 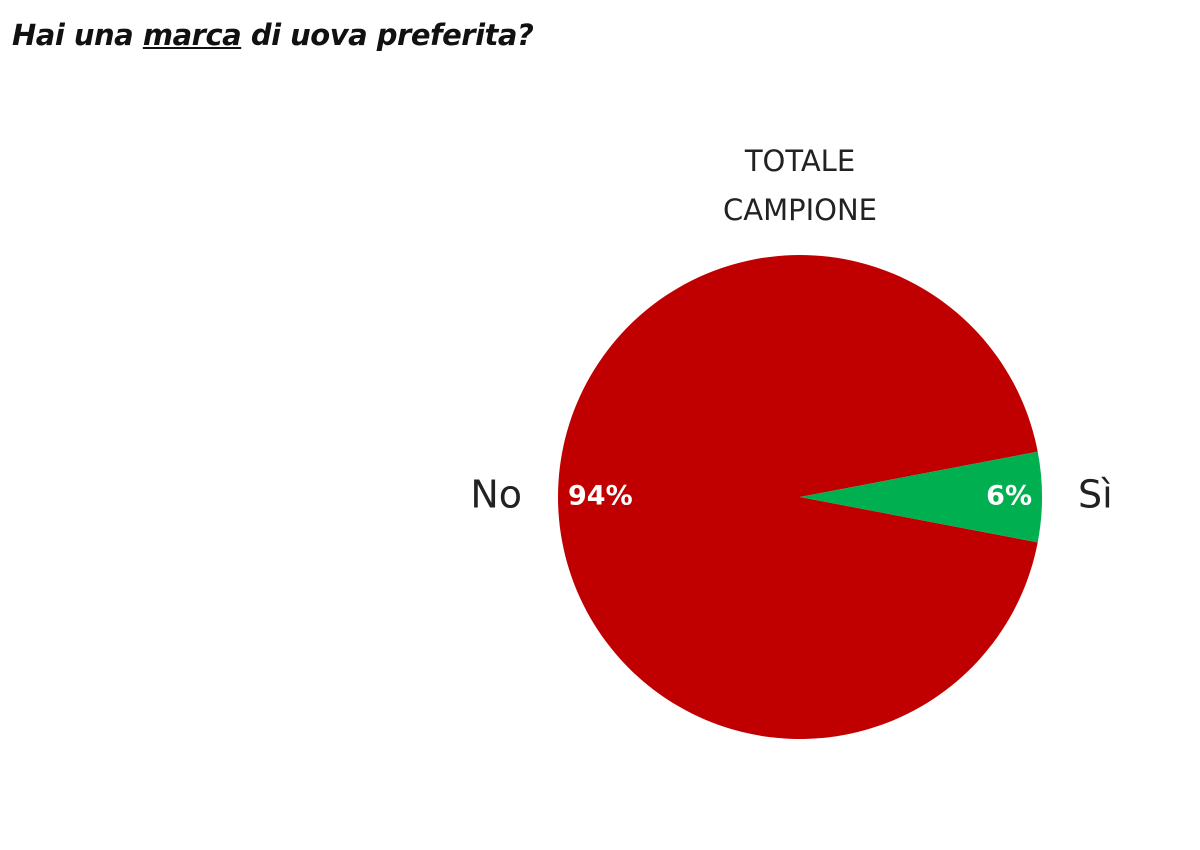 What do you see at coordinates (392, 35) in the screenshot?
I see `title-part: di uova preferita?` at bounding box center [392, 35].